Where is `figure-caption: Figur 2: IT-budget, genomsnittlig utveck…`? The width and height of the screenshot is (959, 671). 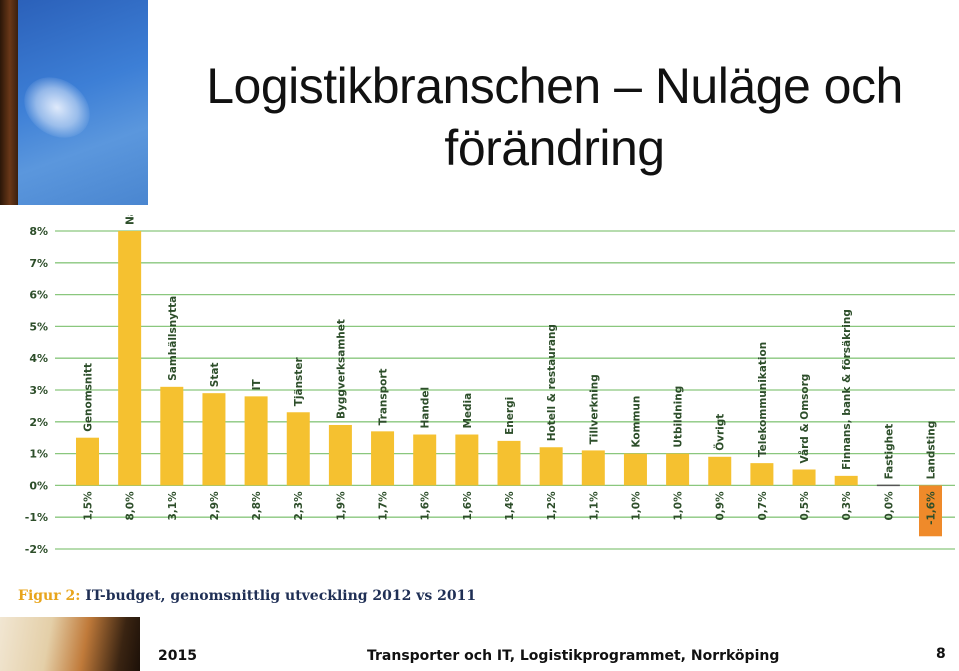 figure-caption: Figur 2: IT-budget, genomsnittlig utveck… is located at coordinates (247, 596).